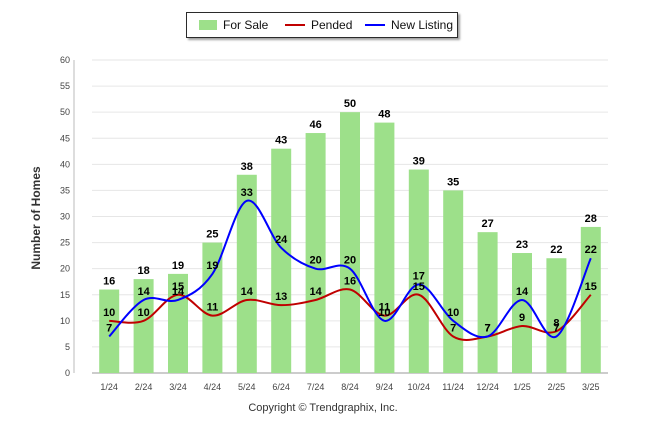 The width and height of the screenshot is (646, 434). I want to click on point-label-new-listing: 17, so click(419, 276).